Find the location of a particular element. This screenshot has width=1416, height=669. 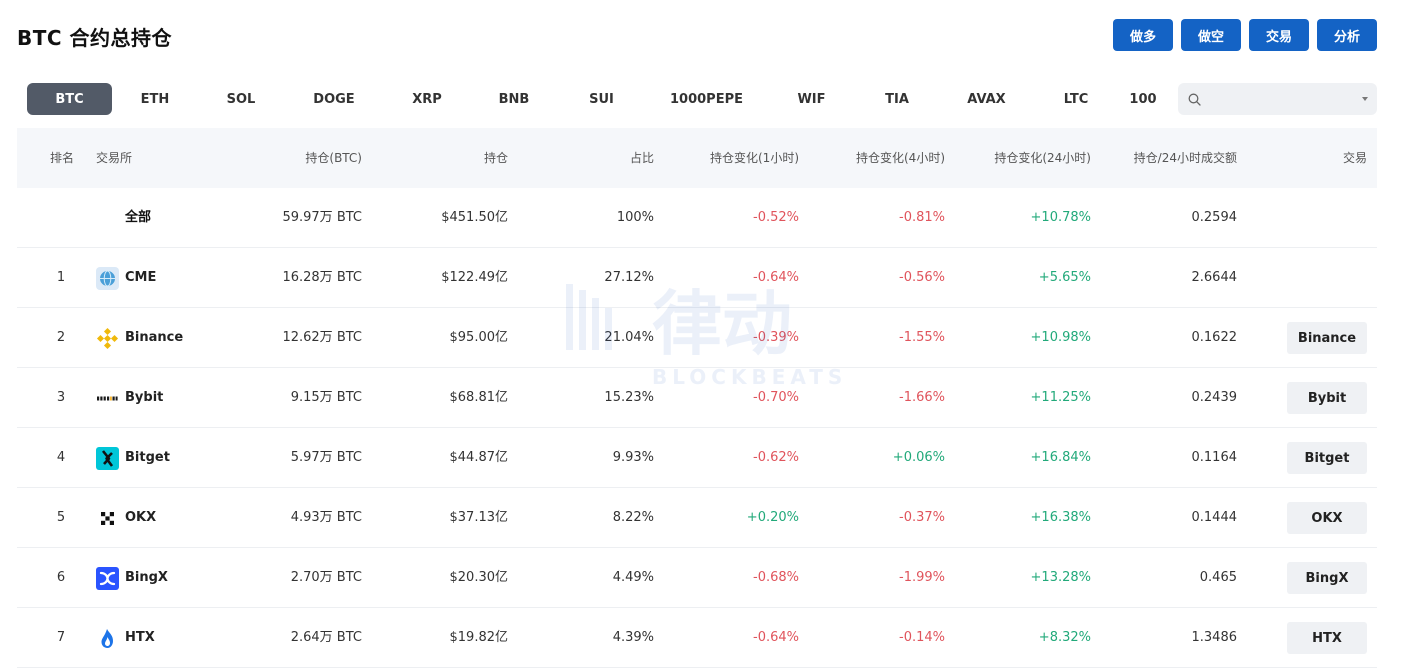

change-1h-cell: -0.52% is located at coordinates (776, 217).